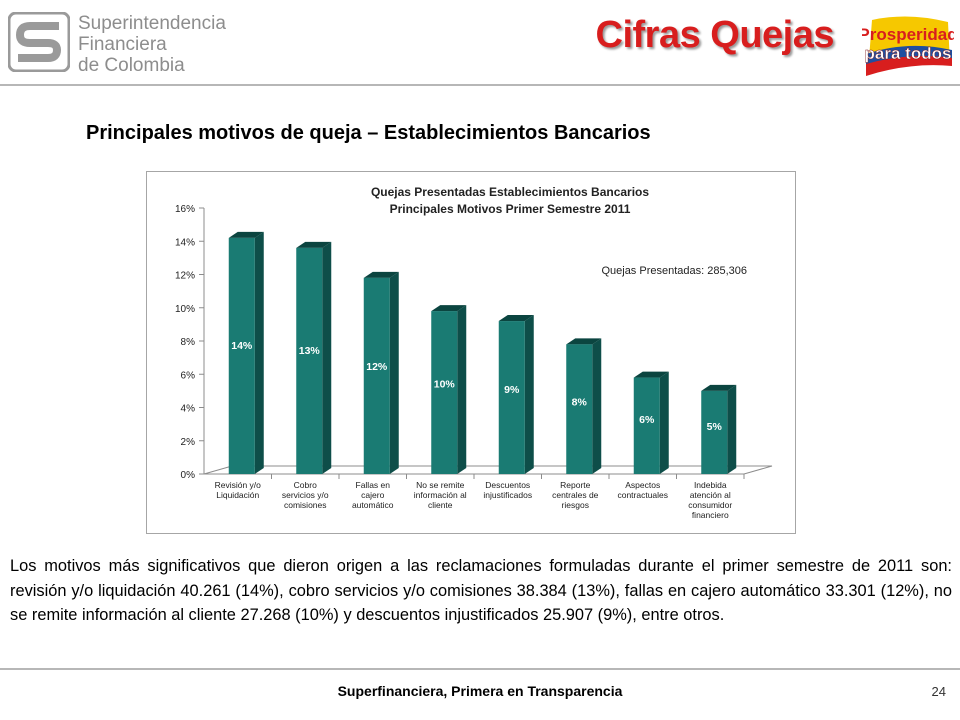 Image resolution: width=960 pixels, height=720 pixels. What do you see at coordinates (480, 669) in the screenshot?
I see `footer-divider` at bounding box center [480, 669].